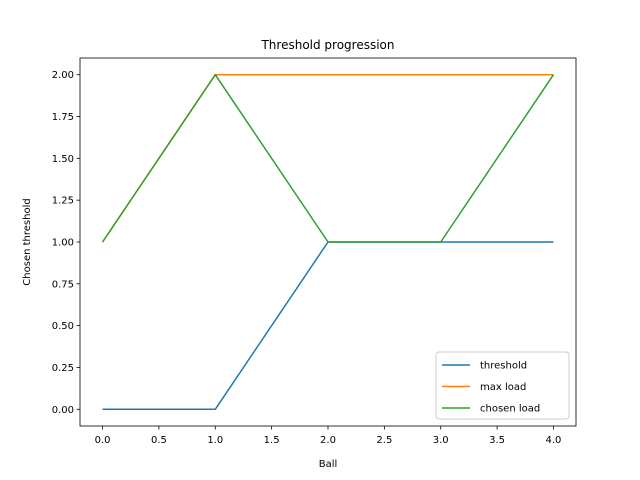 The image size is (640, 480). Describe the element at coordinates (63, 410) in the screenshot. I see `y-tick-label: 0.00` at that location.